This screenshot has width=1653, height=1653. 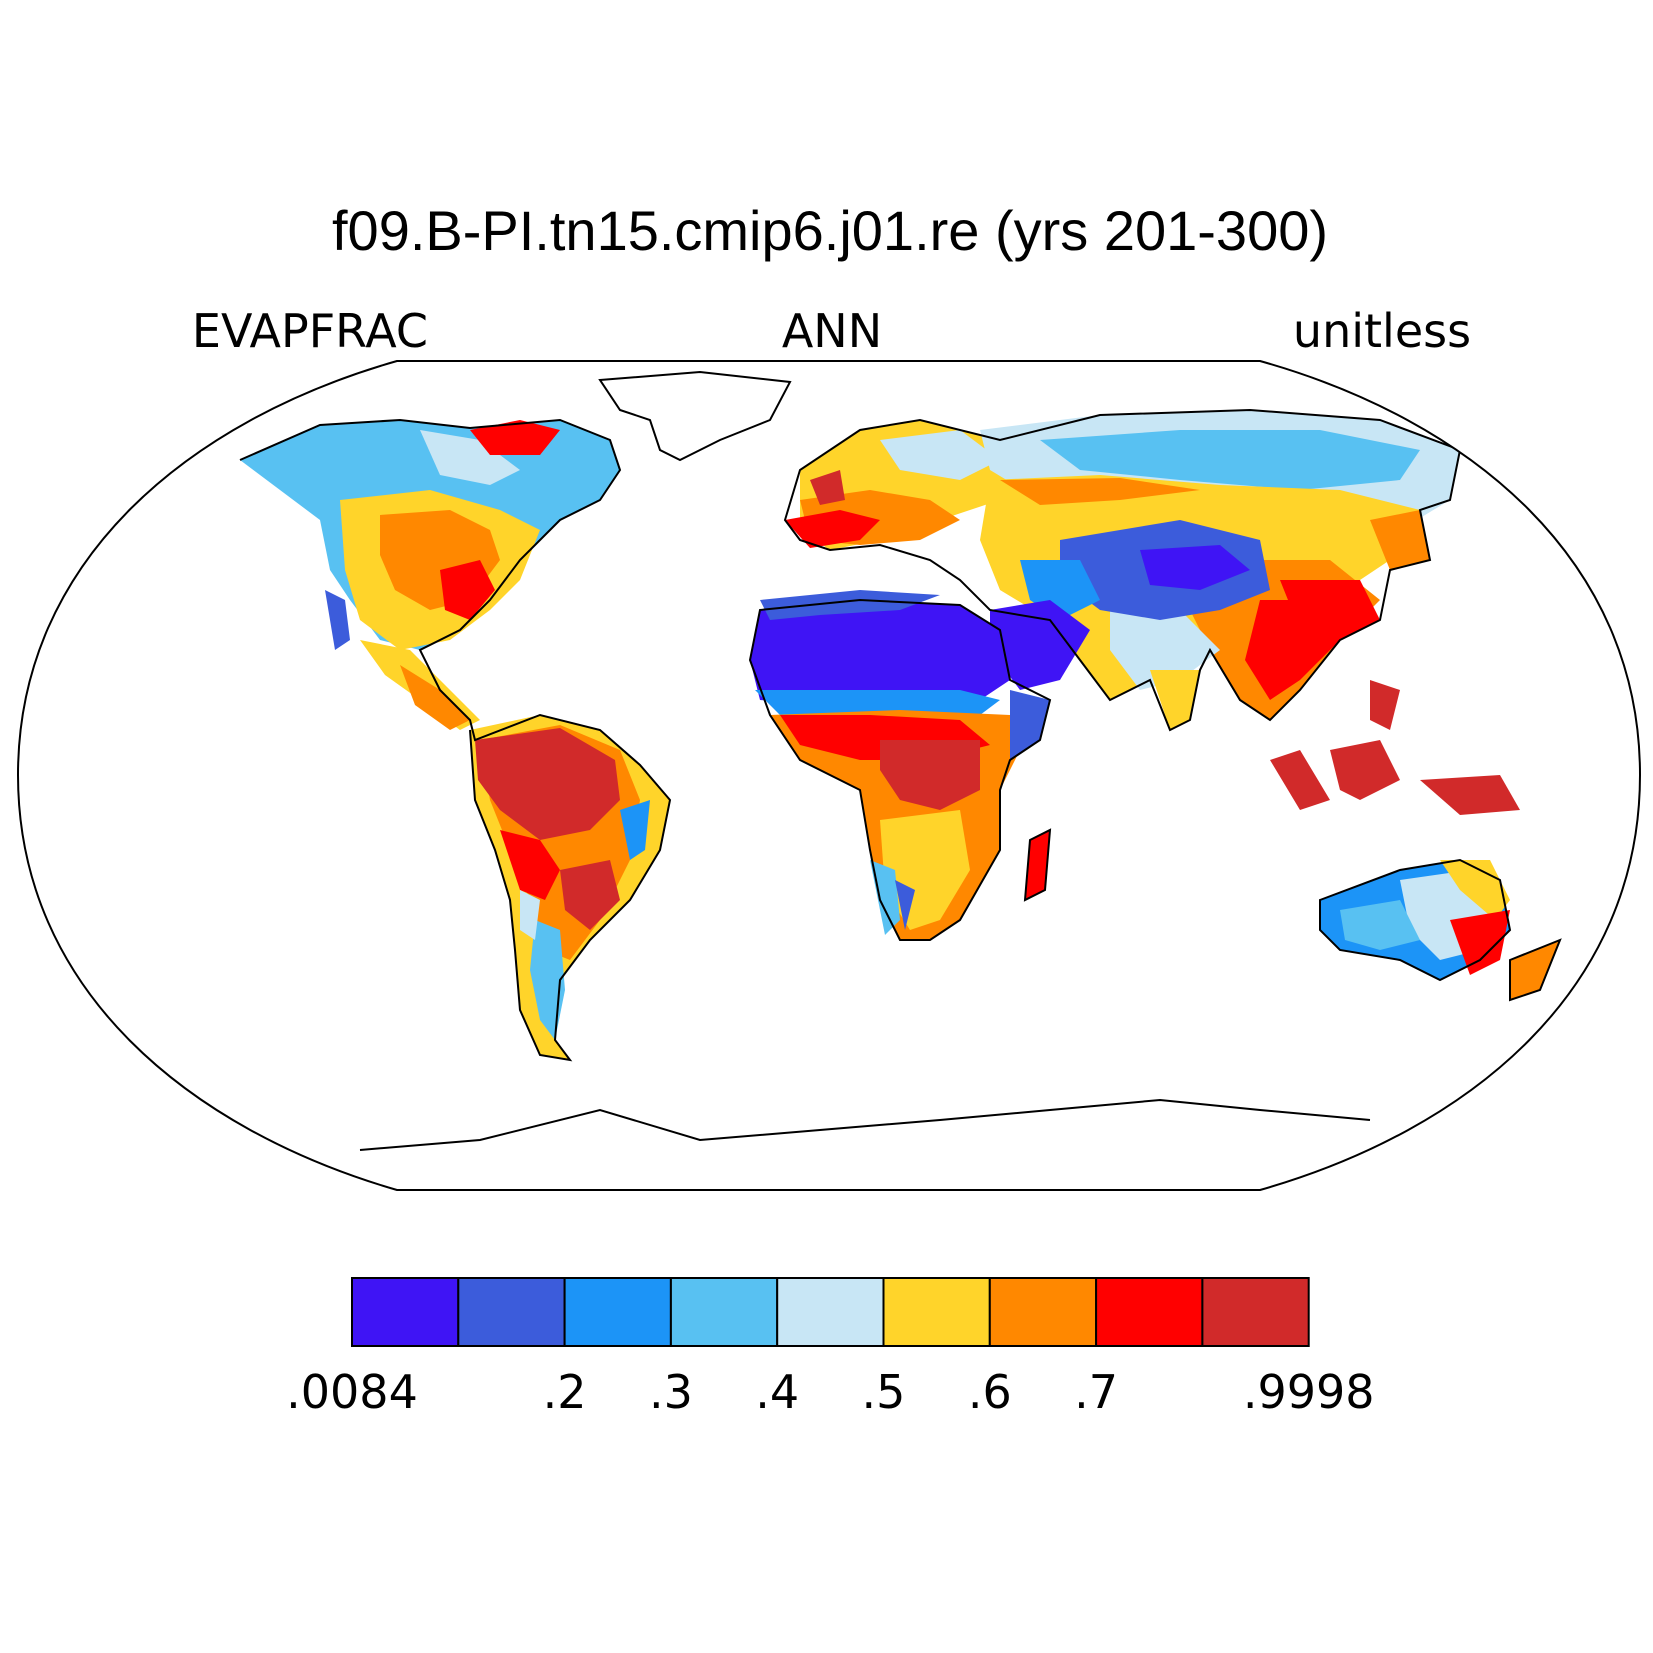 What do you see at coordinates (310, 331) in the screenshot?
I see `variable-label: EVAPFRAC` at bounding box center [310, 331].